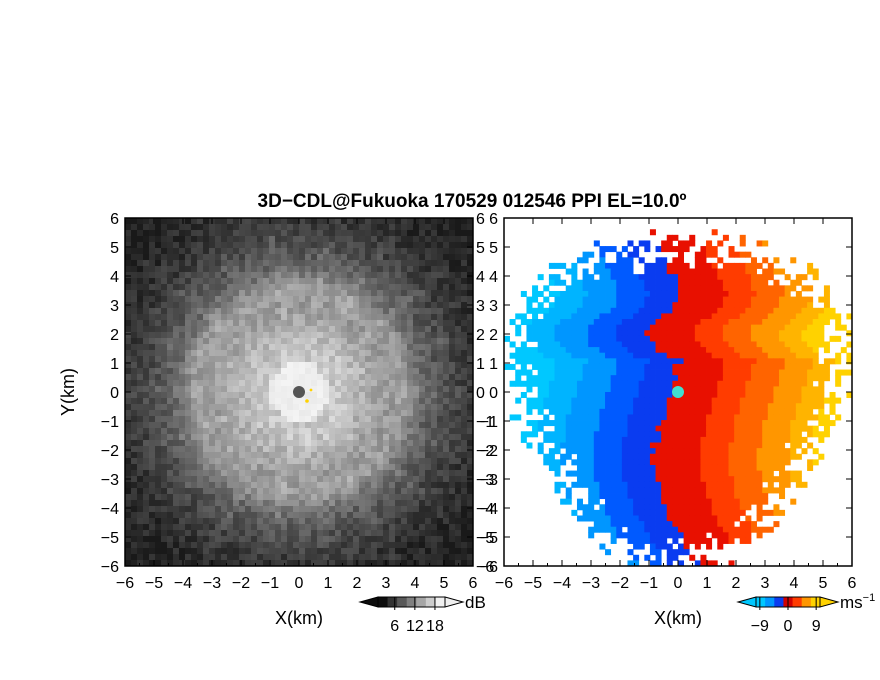 This screenshot has height=680, width=880. Describe the element at coordinates (114, 219) in the screenshot. I see `y-tick-label: 6` at that location.